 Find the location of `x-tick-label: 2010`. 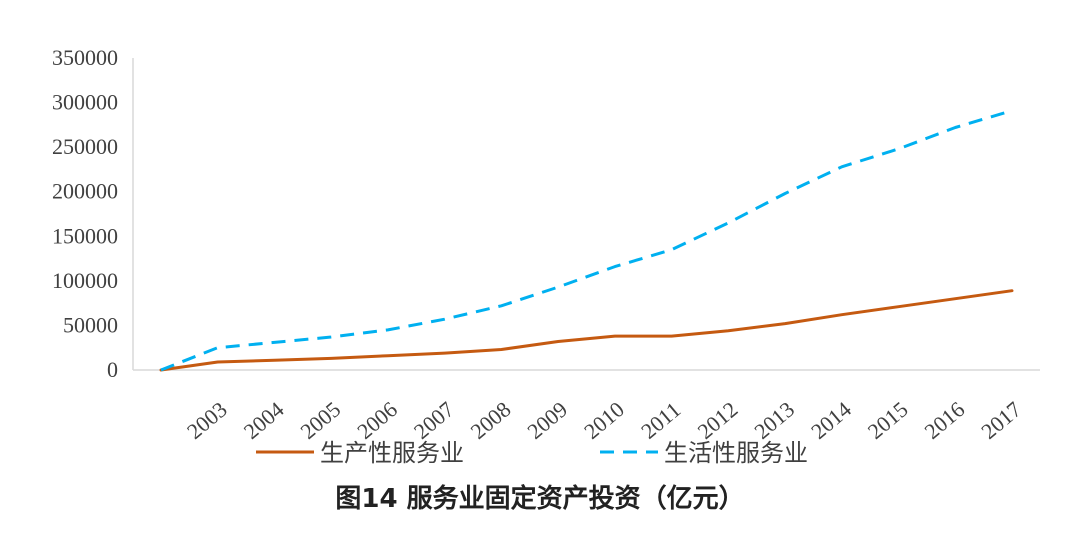

x-tick-label: 2010 is located at coordinates (604, 420).